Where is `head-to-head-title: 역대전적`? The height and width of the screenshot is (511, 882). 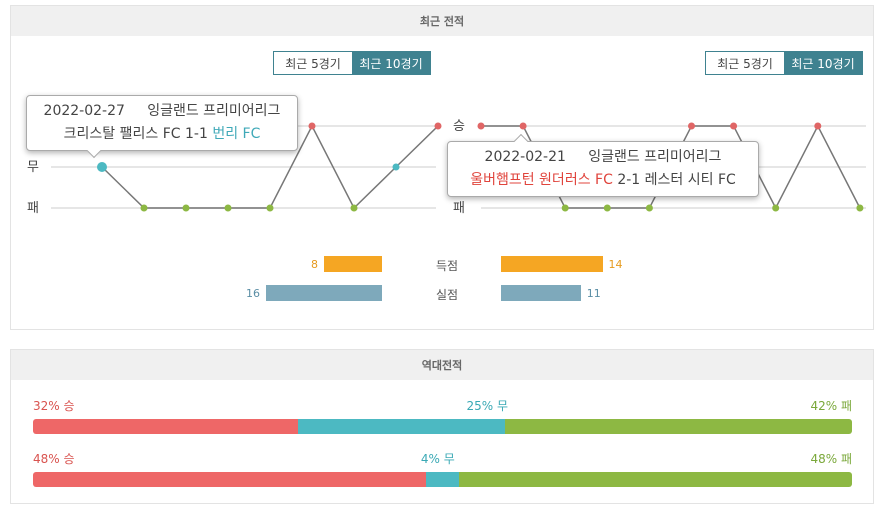
head-to-head-title: 역대전적 is located at coordinates (442, 365).